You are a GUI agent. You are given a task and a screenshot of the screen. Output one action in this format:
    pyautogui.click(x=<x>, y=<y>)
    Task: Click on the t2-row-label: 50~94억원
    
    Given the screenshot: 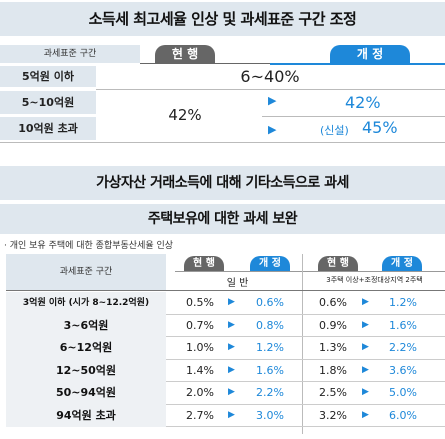 What is the action you would take?
    pyautogui.click(x=86, y=393)
    